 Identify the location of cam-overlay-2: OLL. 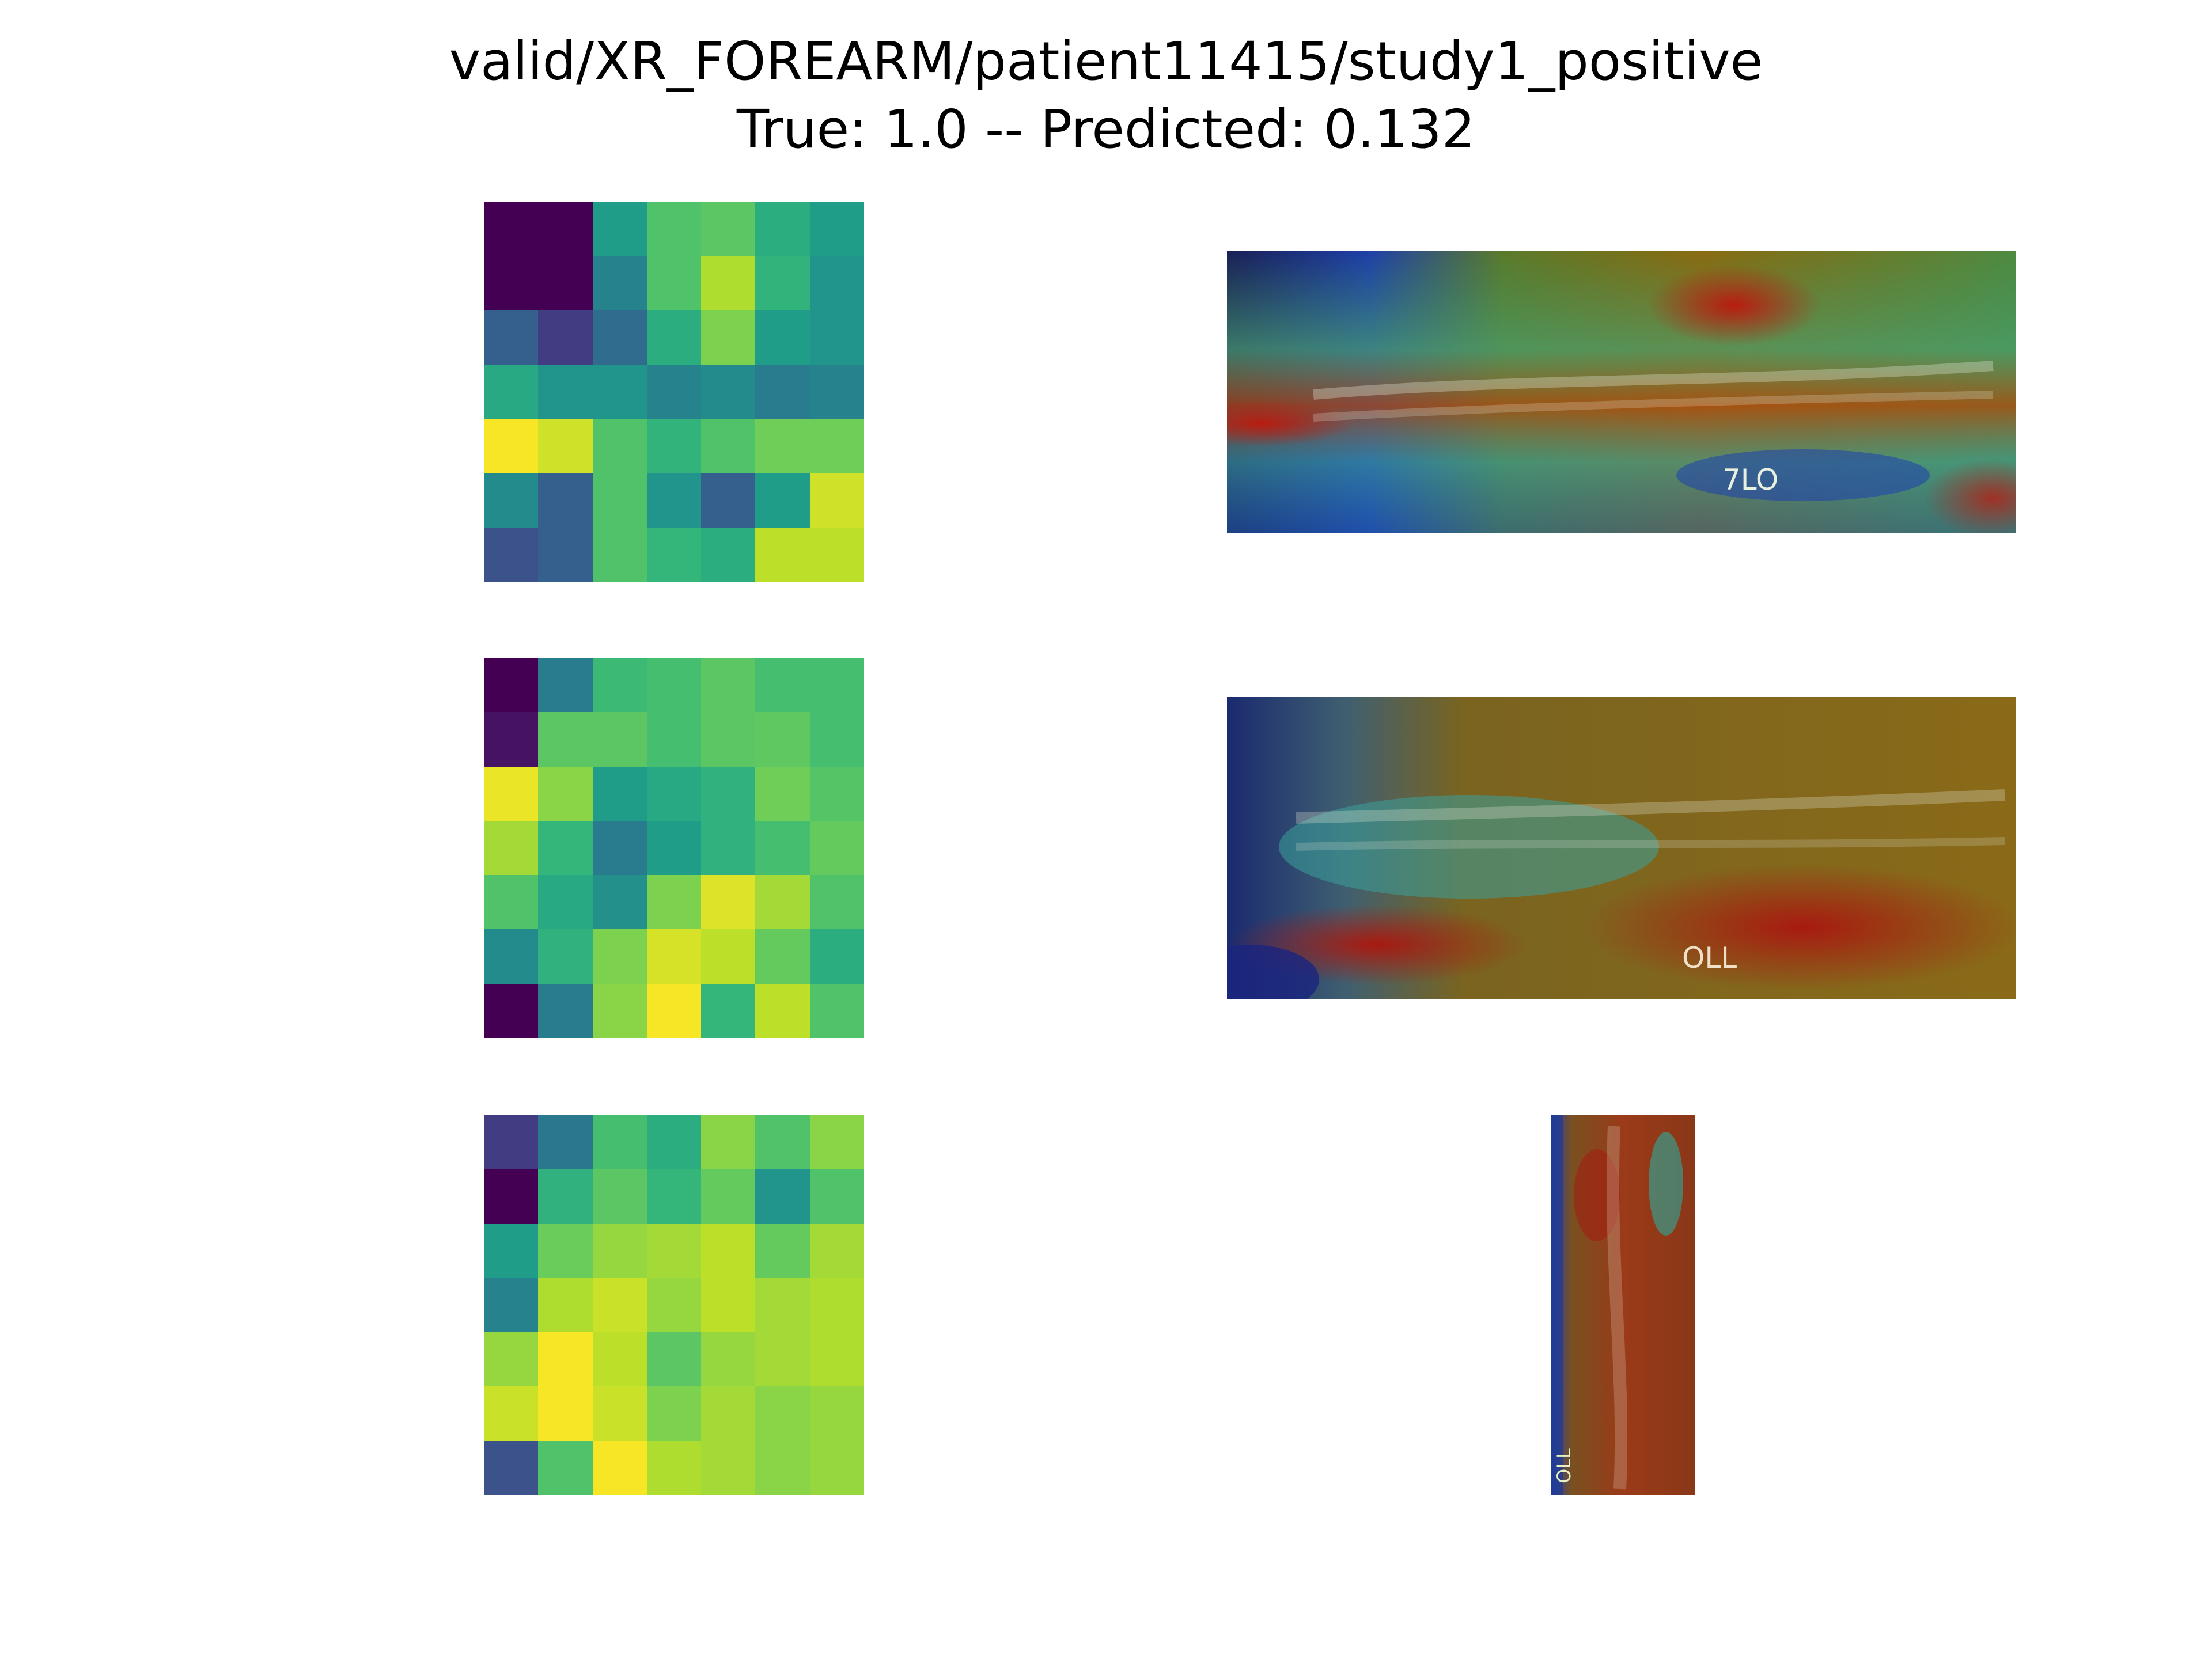
(1621, 848).